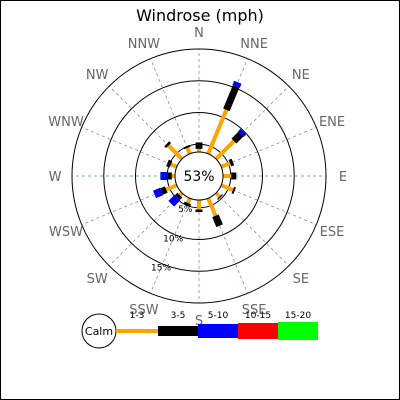  Describe the element at coordinates (298, 316) in the screenshot. I see `legend-label-15-20: 15-20` at that location.